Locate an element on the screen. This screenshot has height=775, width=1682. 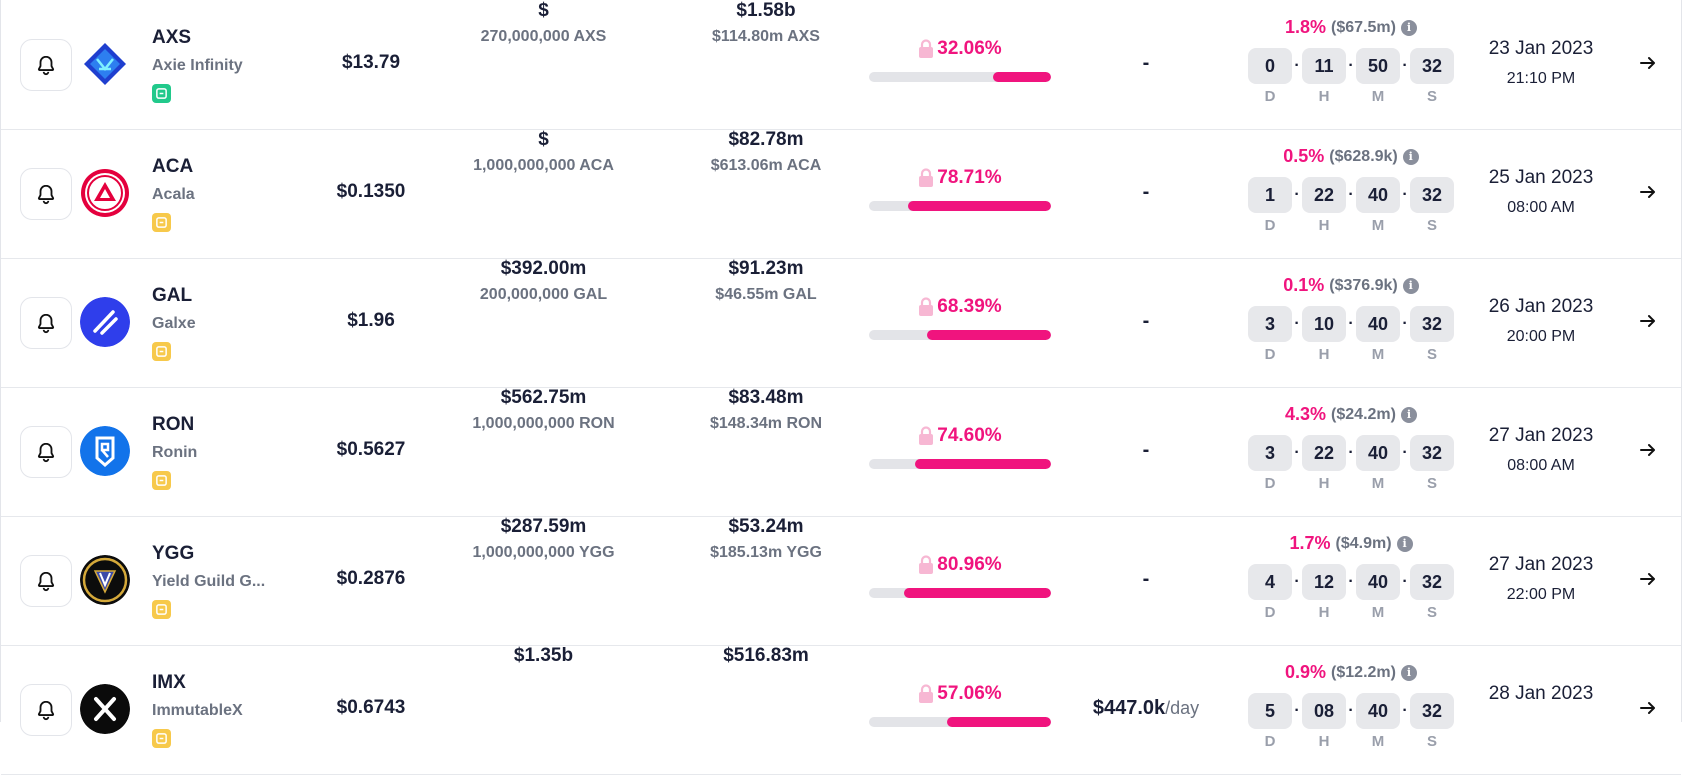
countdown-h-box: 22 is located at coordinates (1324, 453).